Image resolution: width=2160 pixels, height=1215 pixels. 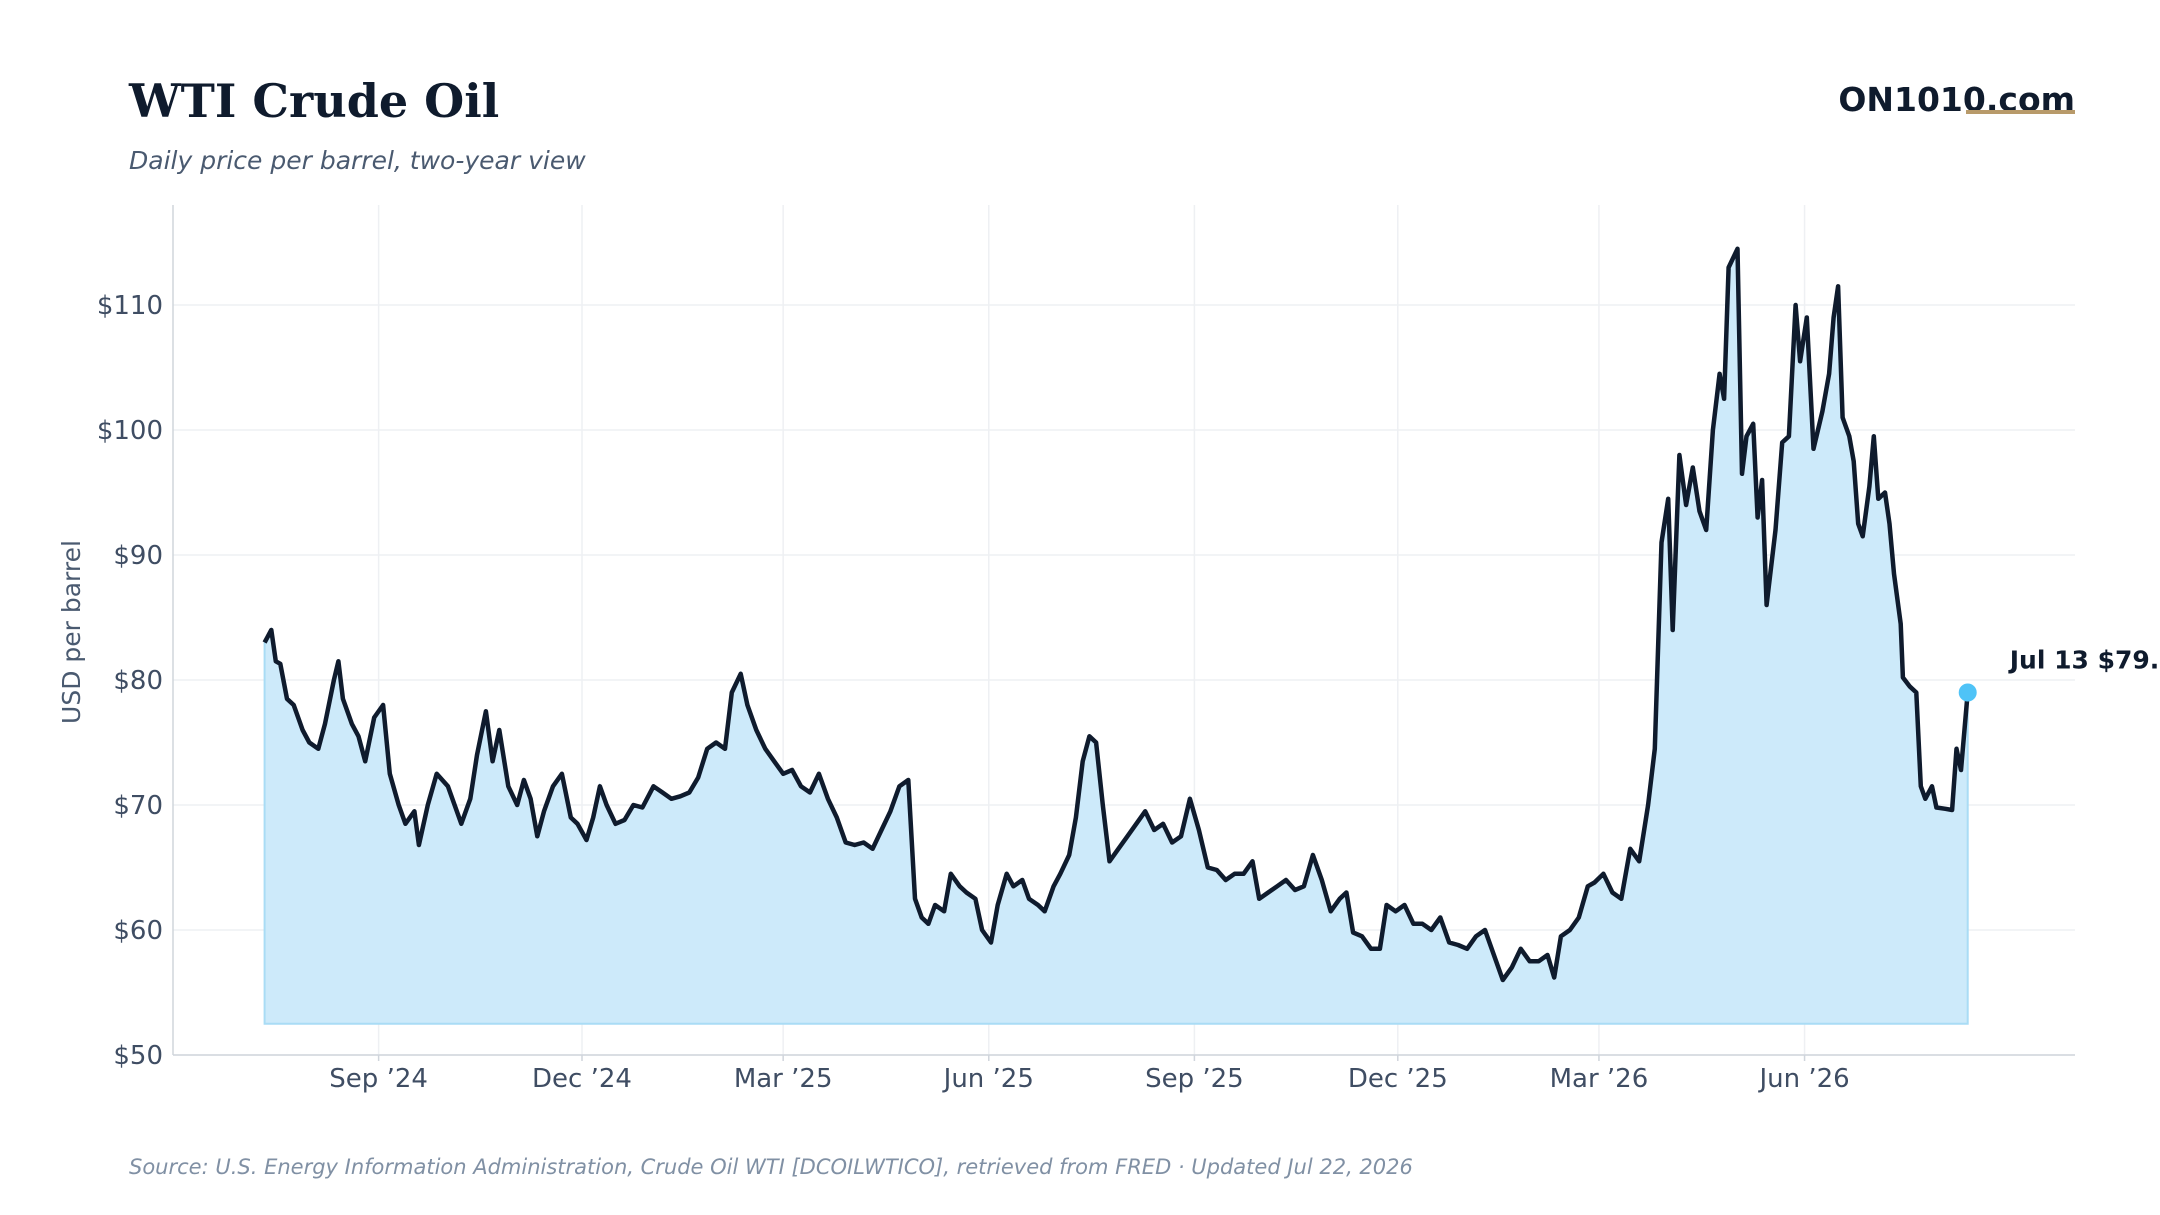 I want to click on x-tick-label: Dec ’24, so click(x=582, y=1079).